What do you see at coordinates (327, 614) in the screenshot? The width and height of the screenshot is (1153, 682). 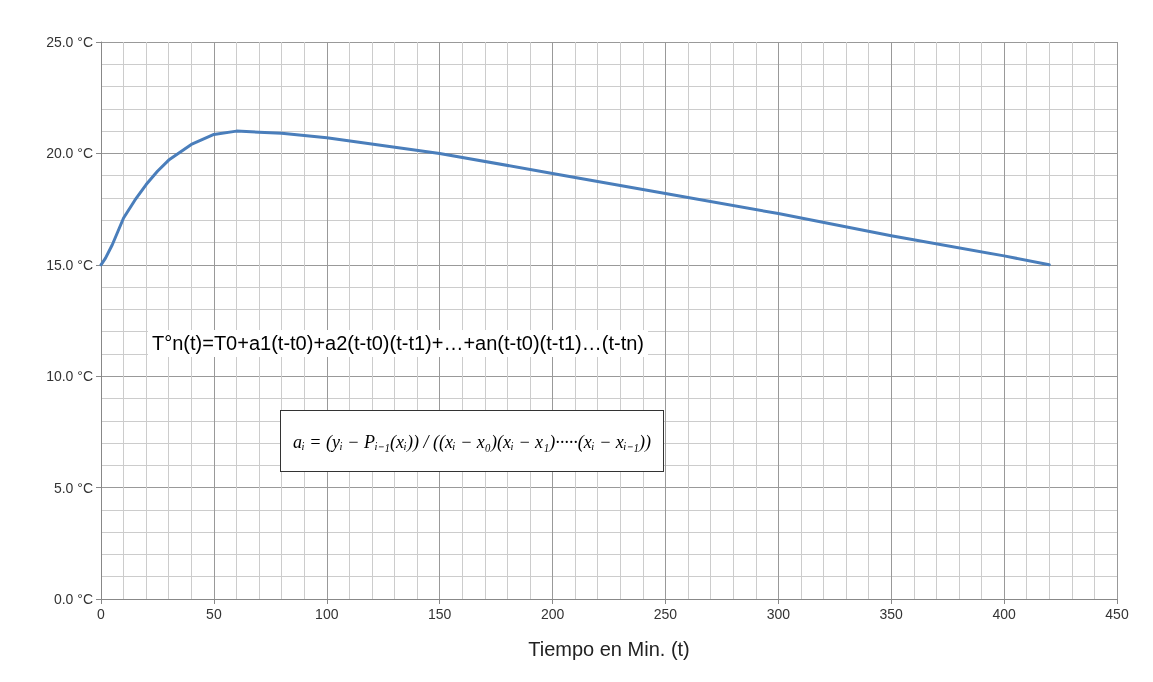 I see `x-tick-label: 100` at bounding box center [327, 614].